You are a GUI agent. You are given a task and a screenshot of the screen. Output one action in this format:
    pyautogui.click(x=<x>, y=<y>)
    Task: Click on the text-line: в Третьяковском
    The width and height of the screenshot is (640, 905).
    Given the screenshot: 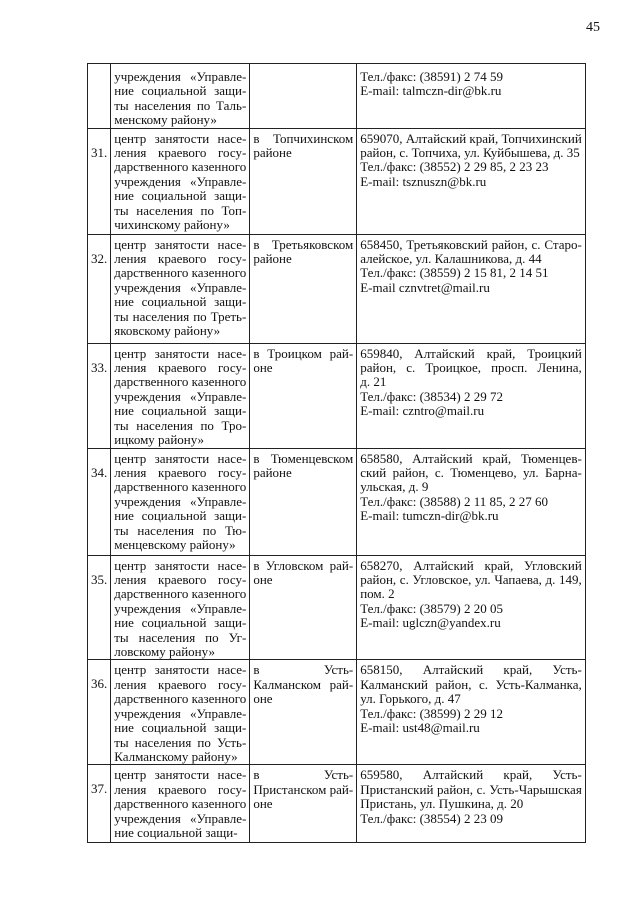 What is the action you would take?
    pyautogui.click(x=303, y=244)
    